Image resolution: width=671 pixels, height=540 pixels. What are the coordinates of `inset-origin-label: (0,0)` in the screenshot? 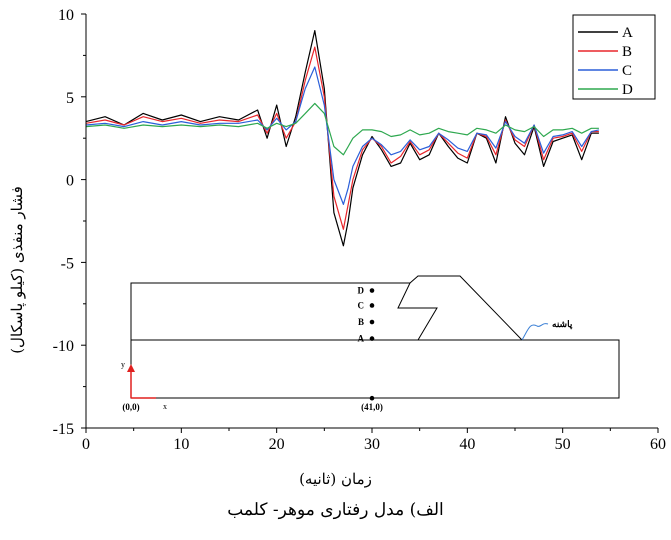 It's located at (130, 407).